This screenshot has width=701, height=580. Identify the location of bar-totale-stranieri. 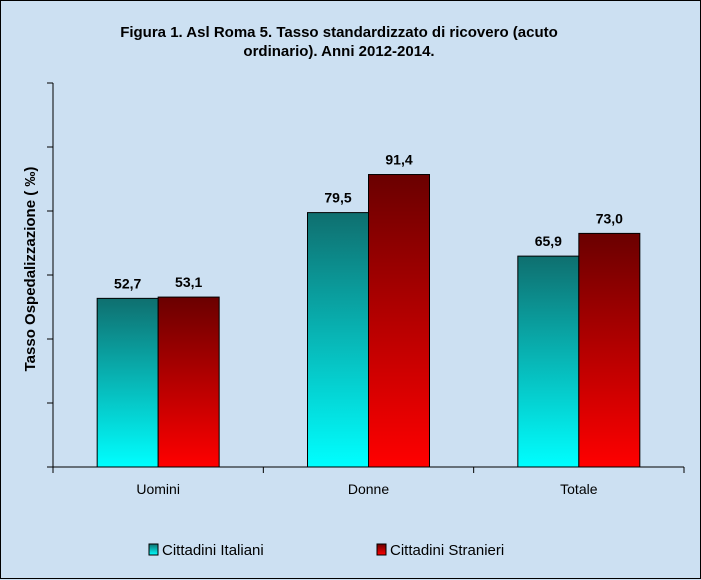
(609, 350).